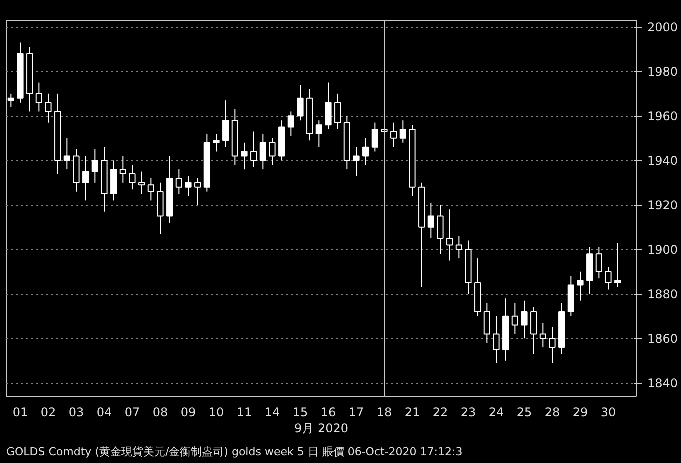 The width and height of the screenshot is (681, 463). Describe the element at coordinates (412, 413) in the screenshot. I see `x-tick-label: 21` at that location.